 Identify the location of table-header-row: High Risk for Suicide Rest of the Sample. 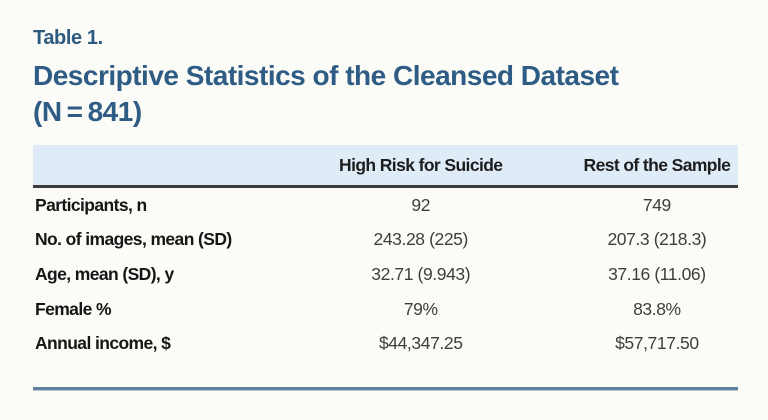
(385, 166).